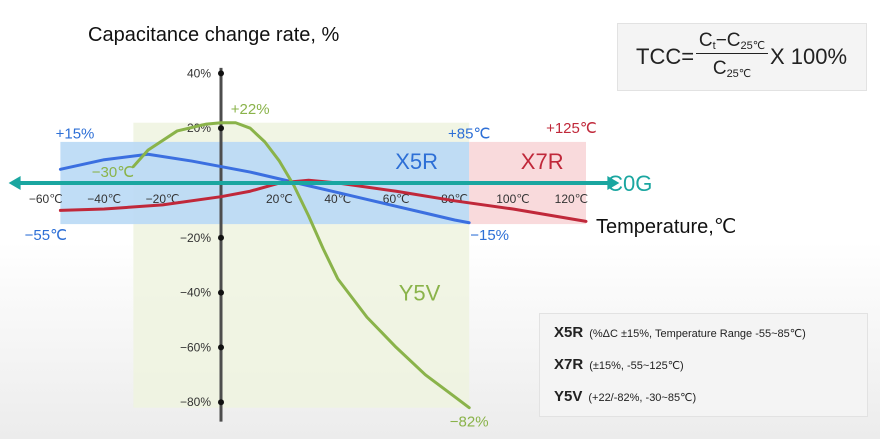 The width and height of the screenshot is (880, 439). I want to click on annotation-label: +125℃, so click(571, 128).